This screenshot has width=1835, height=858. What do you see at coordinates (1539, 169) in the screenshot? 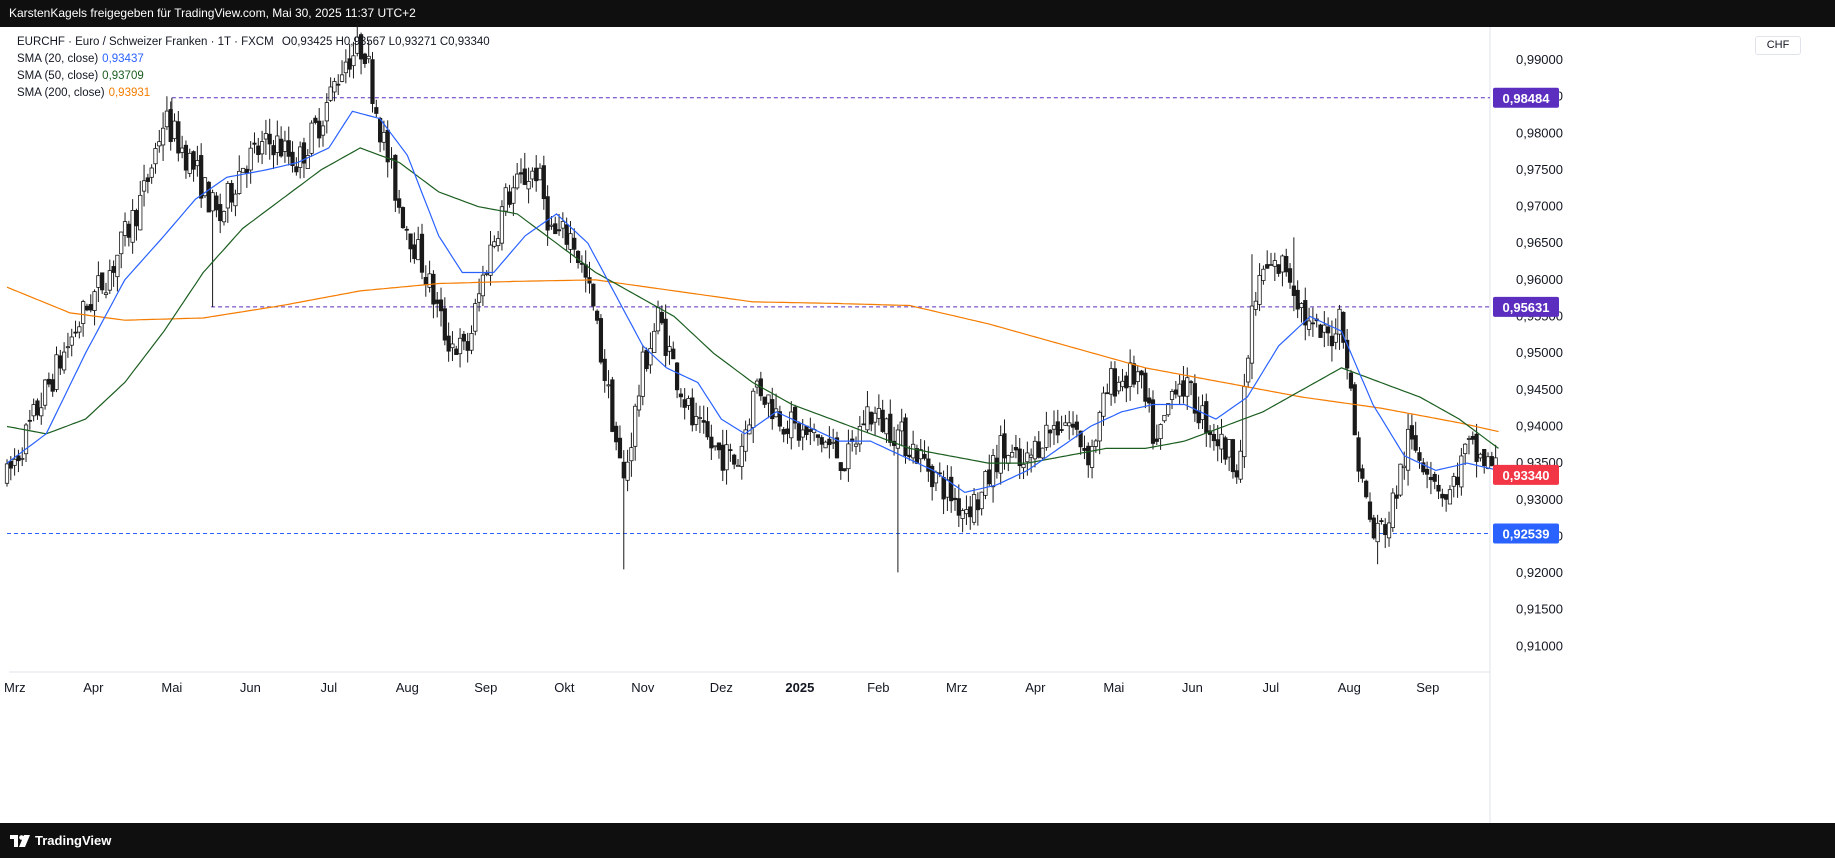
I see `y-tick-label: 0,97500` at bounding box center [1539, 169].